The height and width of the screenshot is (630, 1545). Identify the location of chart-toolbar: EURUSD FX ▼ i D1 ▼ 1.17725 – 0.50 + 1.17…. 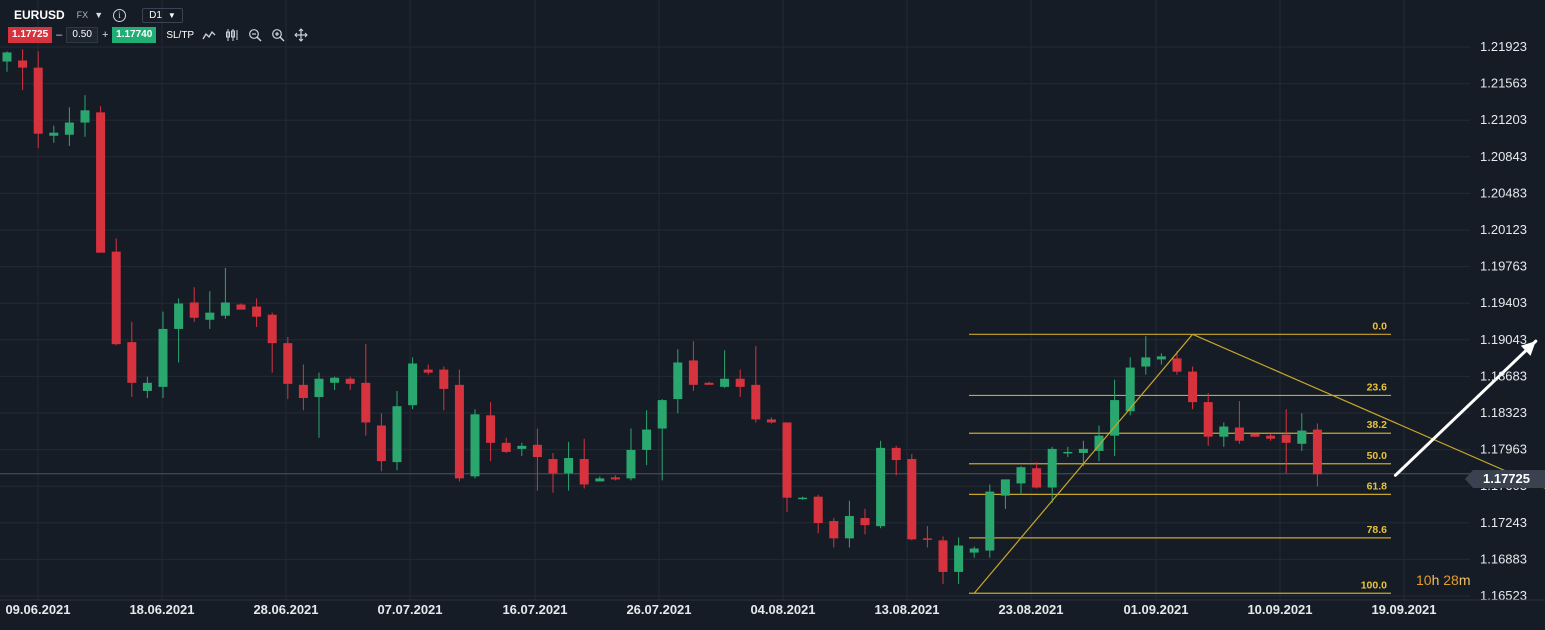
(180, 25).